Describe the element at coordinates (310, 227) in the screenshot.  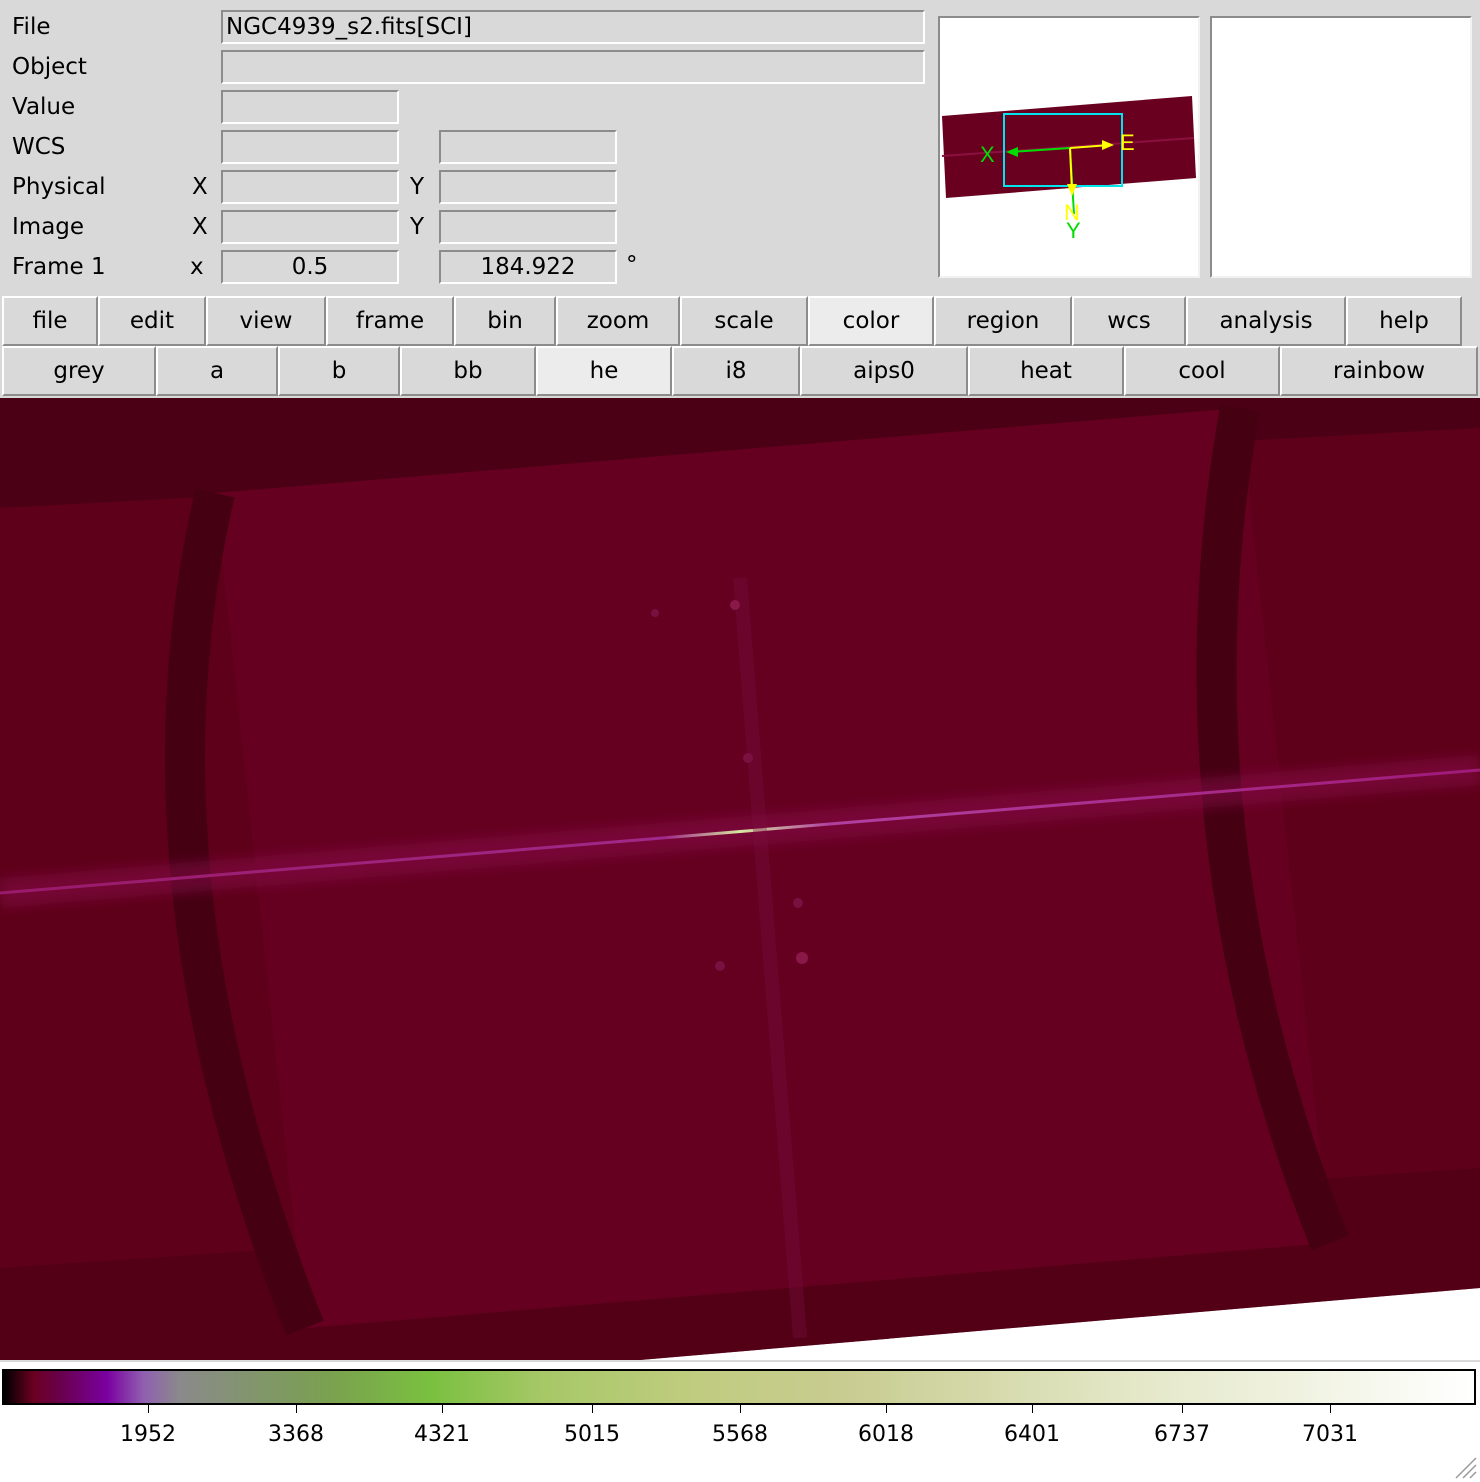
I see `image-x-field` at that location.